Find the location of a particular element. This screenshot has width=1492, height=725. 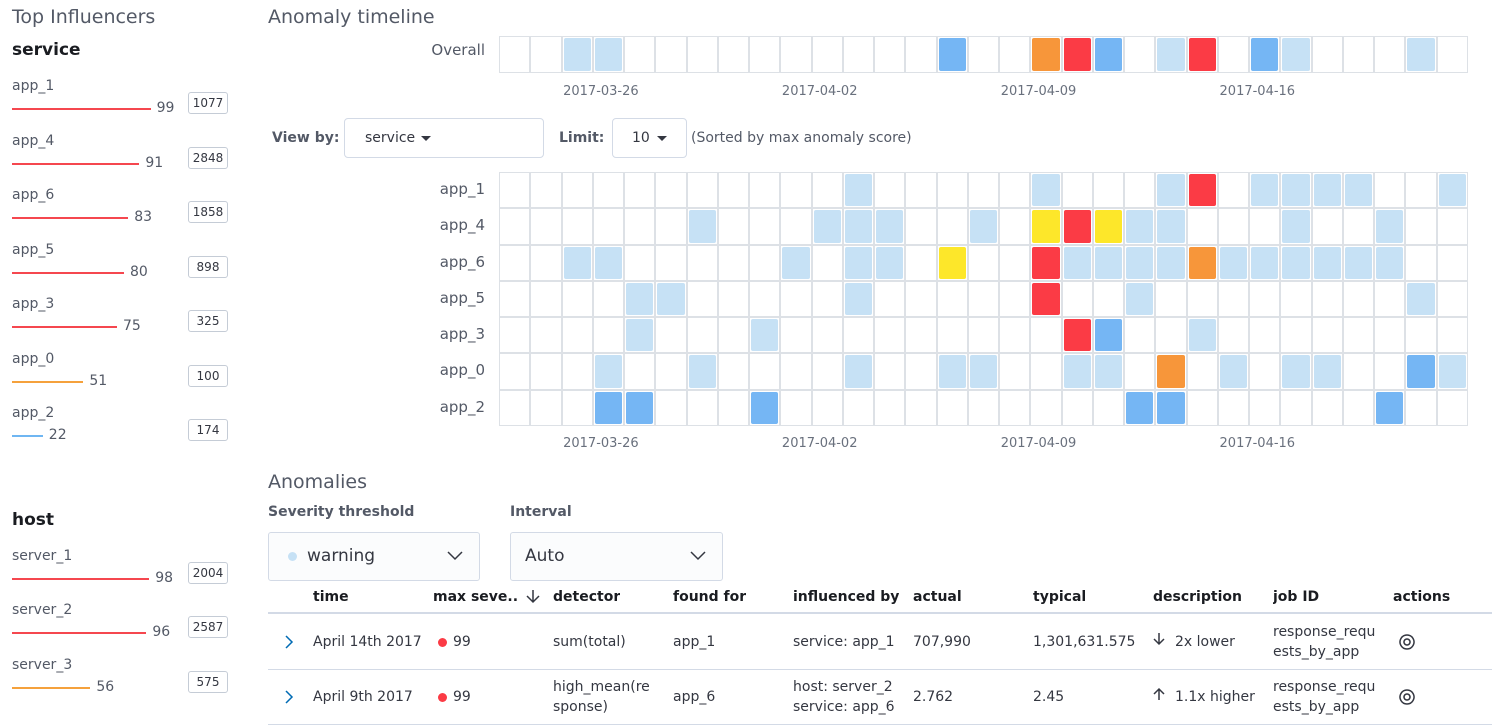

influencer-name: app_0 is located at coordinates (33, 358).